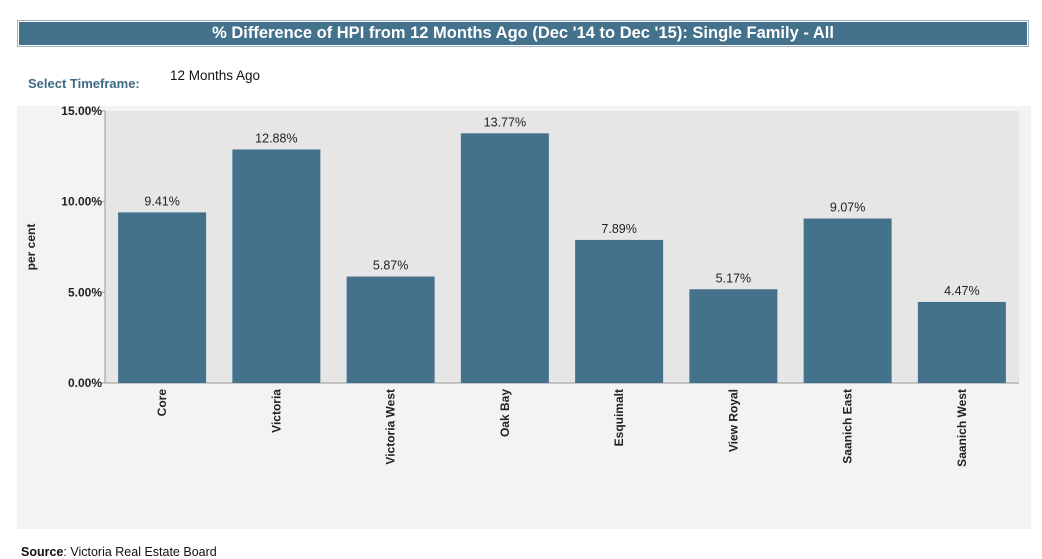 This screenshot has height=559, width=1042. Describe the element at coordinates (962, 428) in the screenshot. I see `x-tick-label: Saanich West` at that location.